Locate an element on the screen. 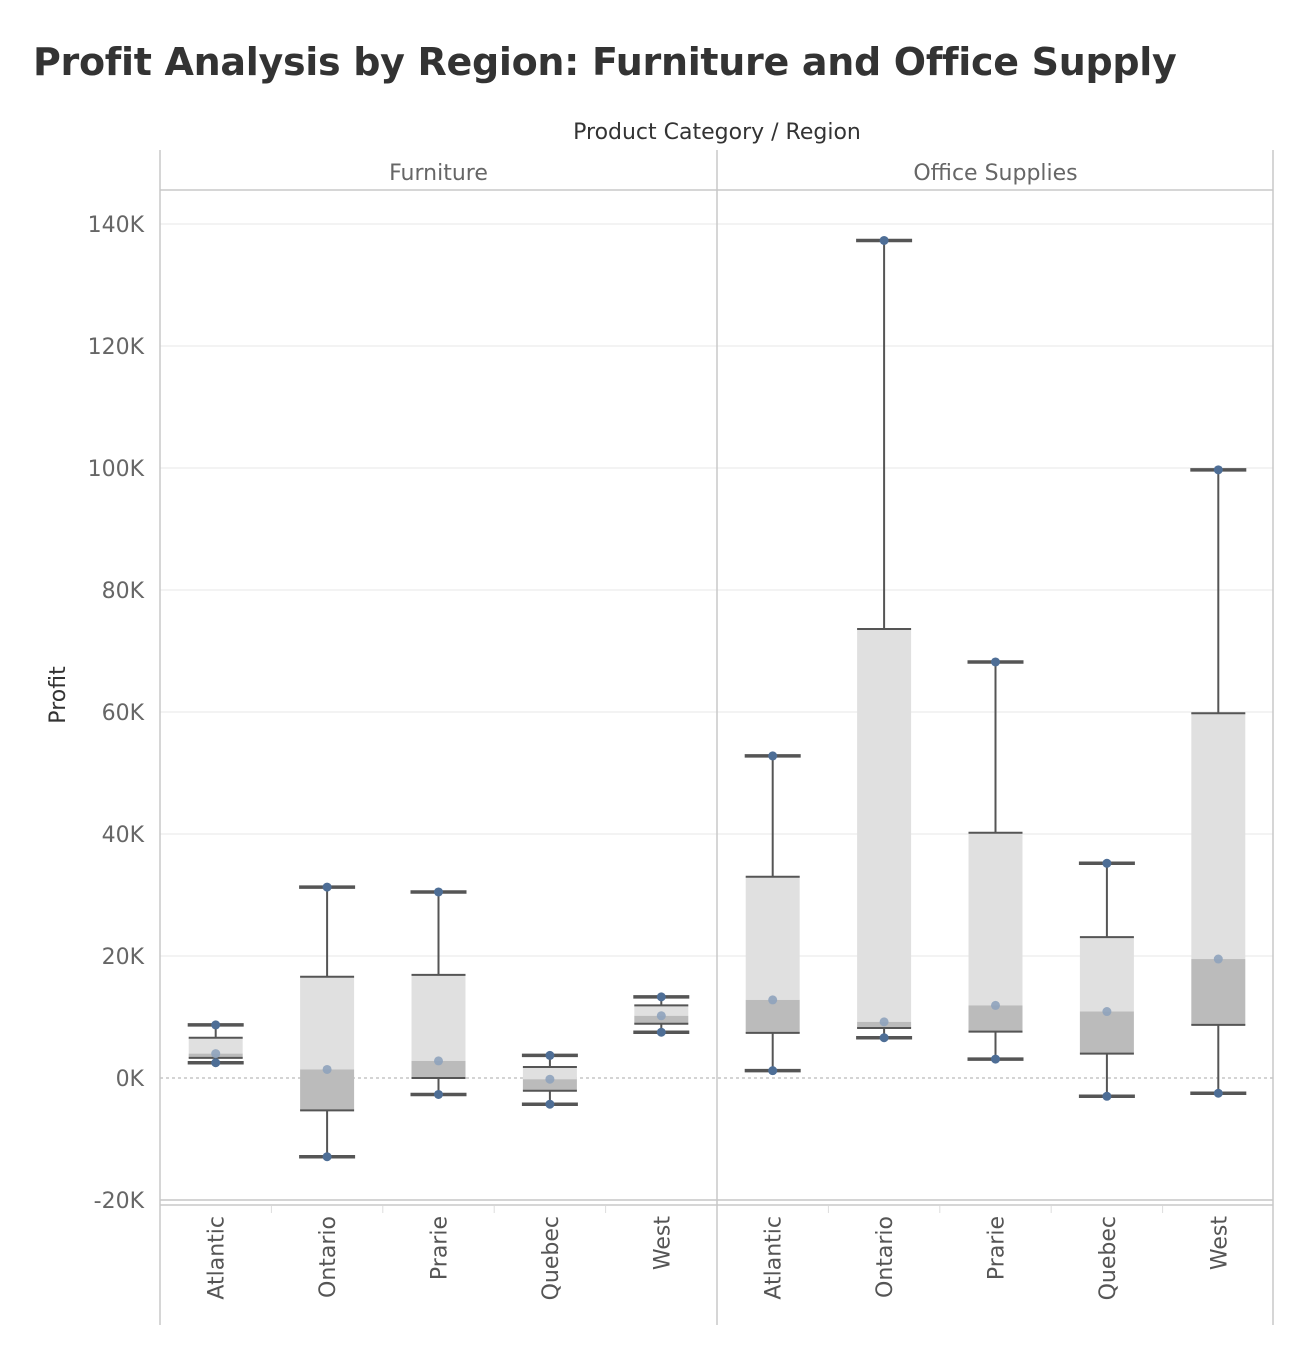 The height and width of the screenshot is (1350, 1298). box-office-supplies-west is located at coordinates (1218, 781).